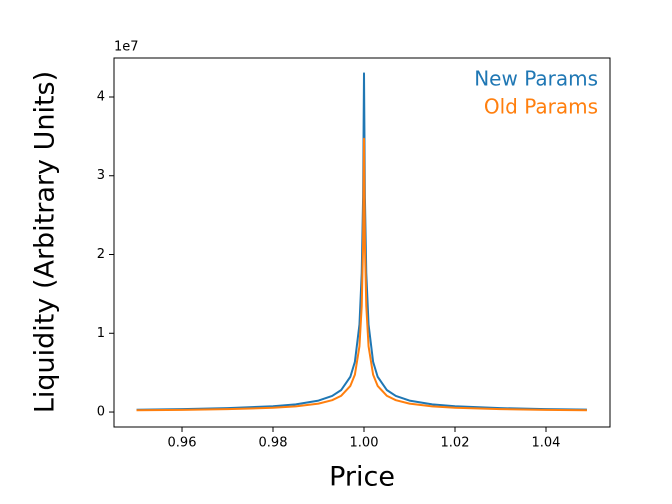 This screenshot has height=504, width=672. Describe the element at coordinates (536, 79) in the screenshot. I see `legend-entry: New Params` at that location.